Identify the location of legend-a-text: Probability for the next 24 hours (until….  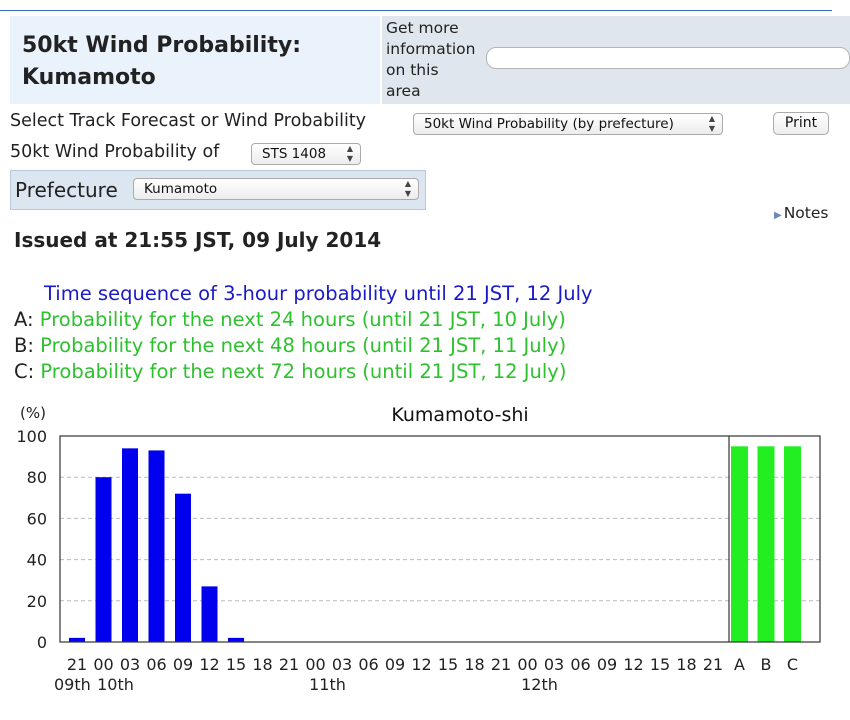
(302, 319).